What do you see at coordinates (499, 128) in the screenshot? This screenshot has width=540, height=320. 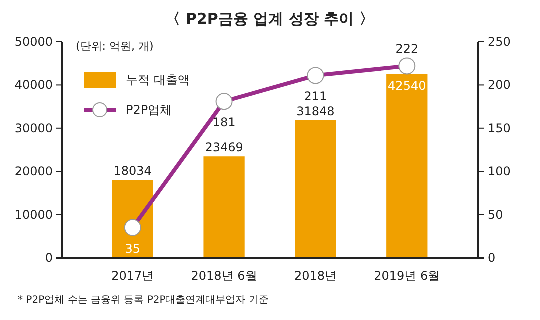 I see `y2-tick-label: 150` at bounding box center [499, 128].